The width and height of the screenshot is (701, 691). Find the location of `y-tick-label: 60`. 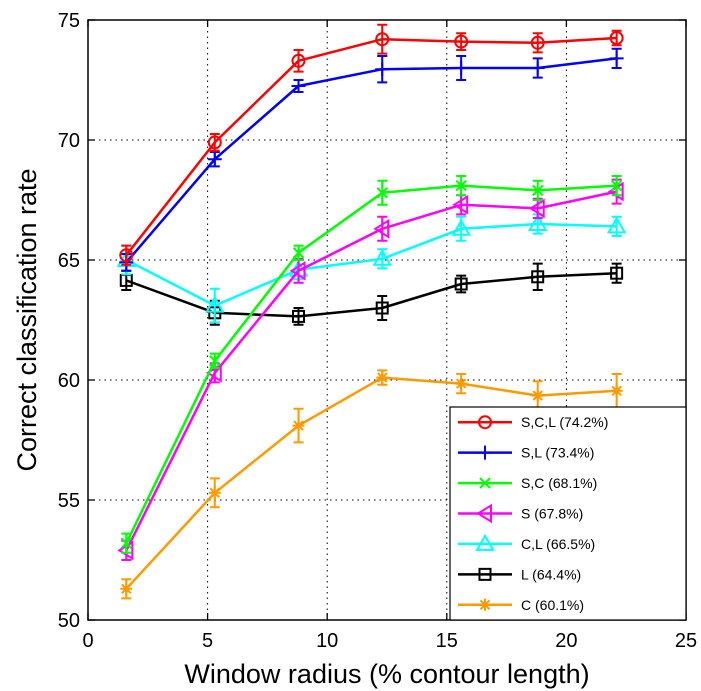

y-tick-label: 60 is located at coordinates (69, 381).